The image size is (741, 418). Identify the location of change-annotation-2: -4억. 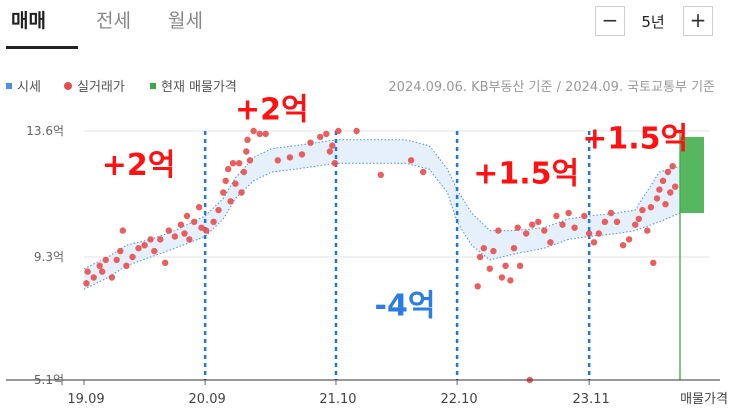
(405, 306).